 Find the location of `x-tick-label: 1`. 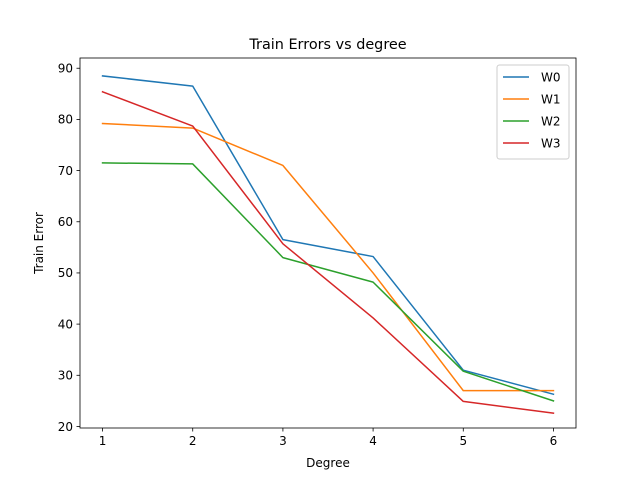

x-tick-label: 1 is located at coordinates (103, 441).